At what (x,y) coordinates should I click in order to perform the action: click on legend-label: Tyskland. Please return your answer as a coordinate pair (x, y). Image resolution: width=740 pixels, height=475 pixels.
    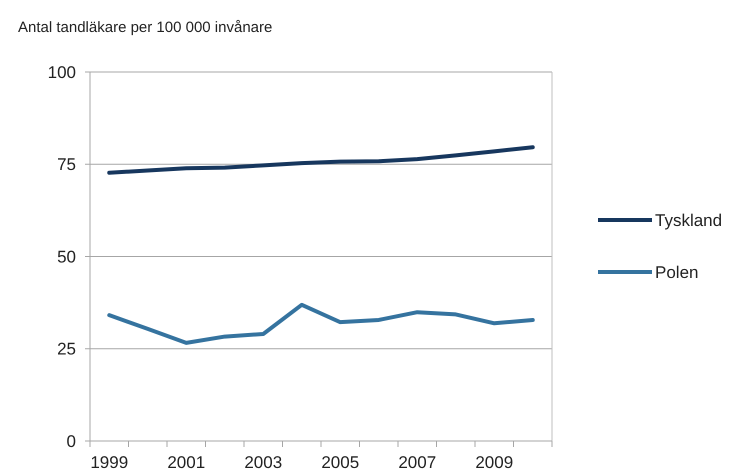
    Looking at the image, I should click on (688, 220).